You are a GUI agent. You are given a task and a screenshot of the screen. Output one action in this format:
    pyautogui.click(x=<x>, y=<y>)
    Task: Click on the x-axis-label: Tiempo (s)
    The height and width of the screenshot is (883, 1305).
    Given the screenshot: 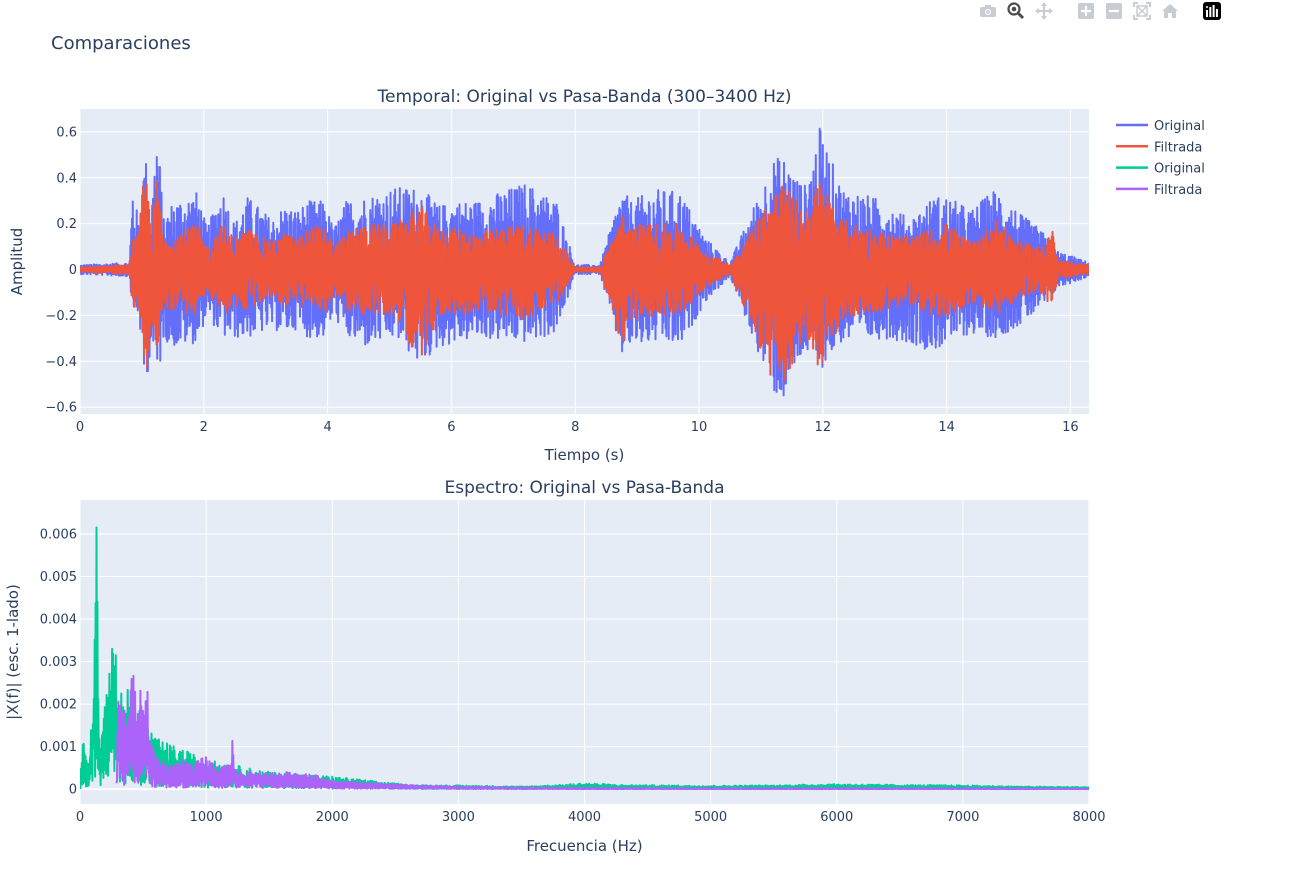 What is the action you would take?
    pyautogui.click(x=584, y=455)
    